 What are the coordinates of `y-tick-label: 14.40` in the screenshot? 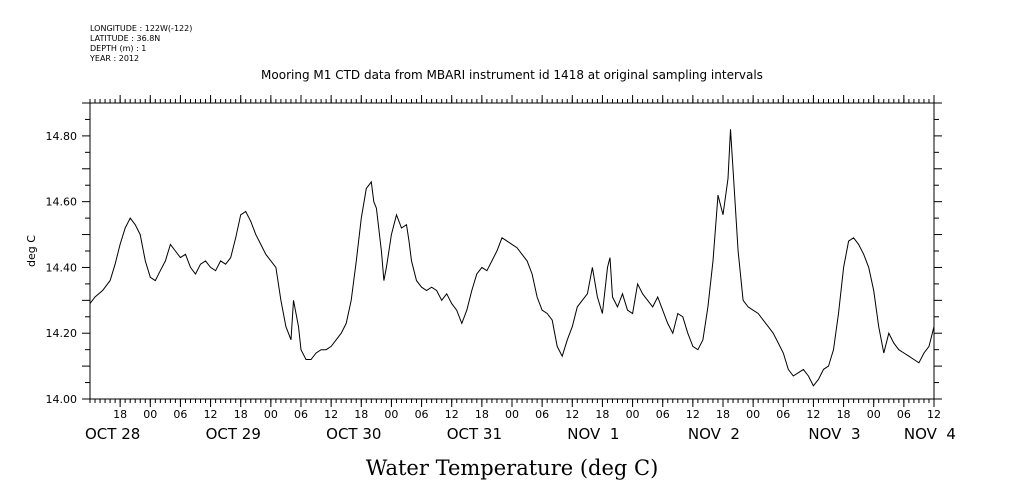 It's located at (62, 267).